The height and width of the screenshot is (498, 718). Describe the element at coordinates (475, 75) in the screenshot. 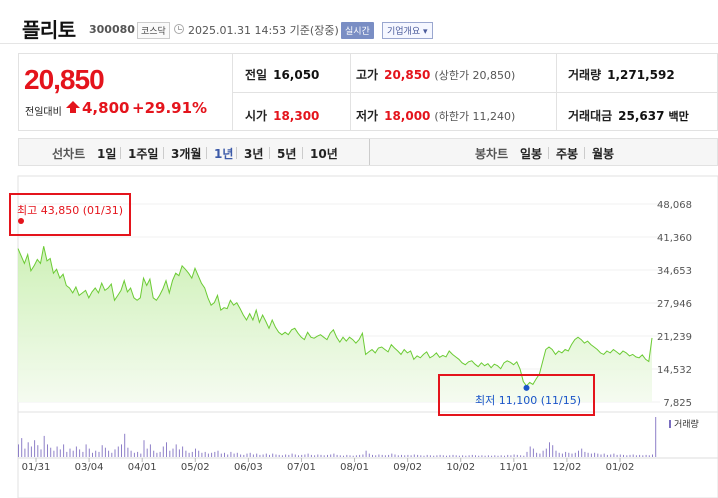

I see `upper-limit: (상한가 20,850)` at that location.